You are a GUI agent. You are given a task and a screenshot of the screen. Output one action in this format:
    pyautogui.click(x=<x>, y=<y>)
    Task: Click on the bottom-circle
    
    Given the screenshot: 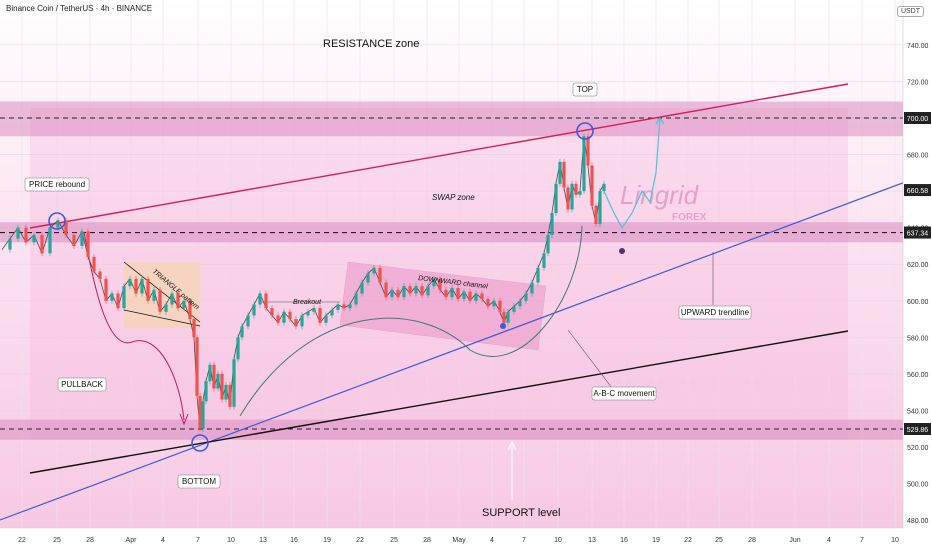 What is the action you would take?
    pyautogui.click(x=200, y=443)
    